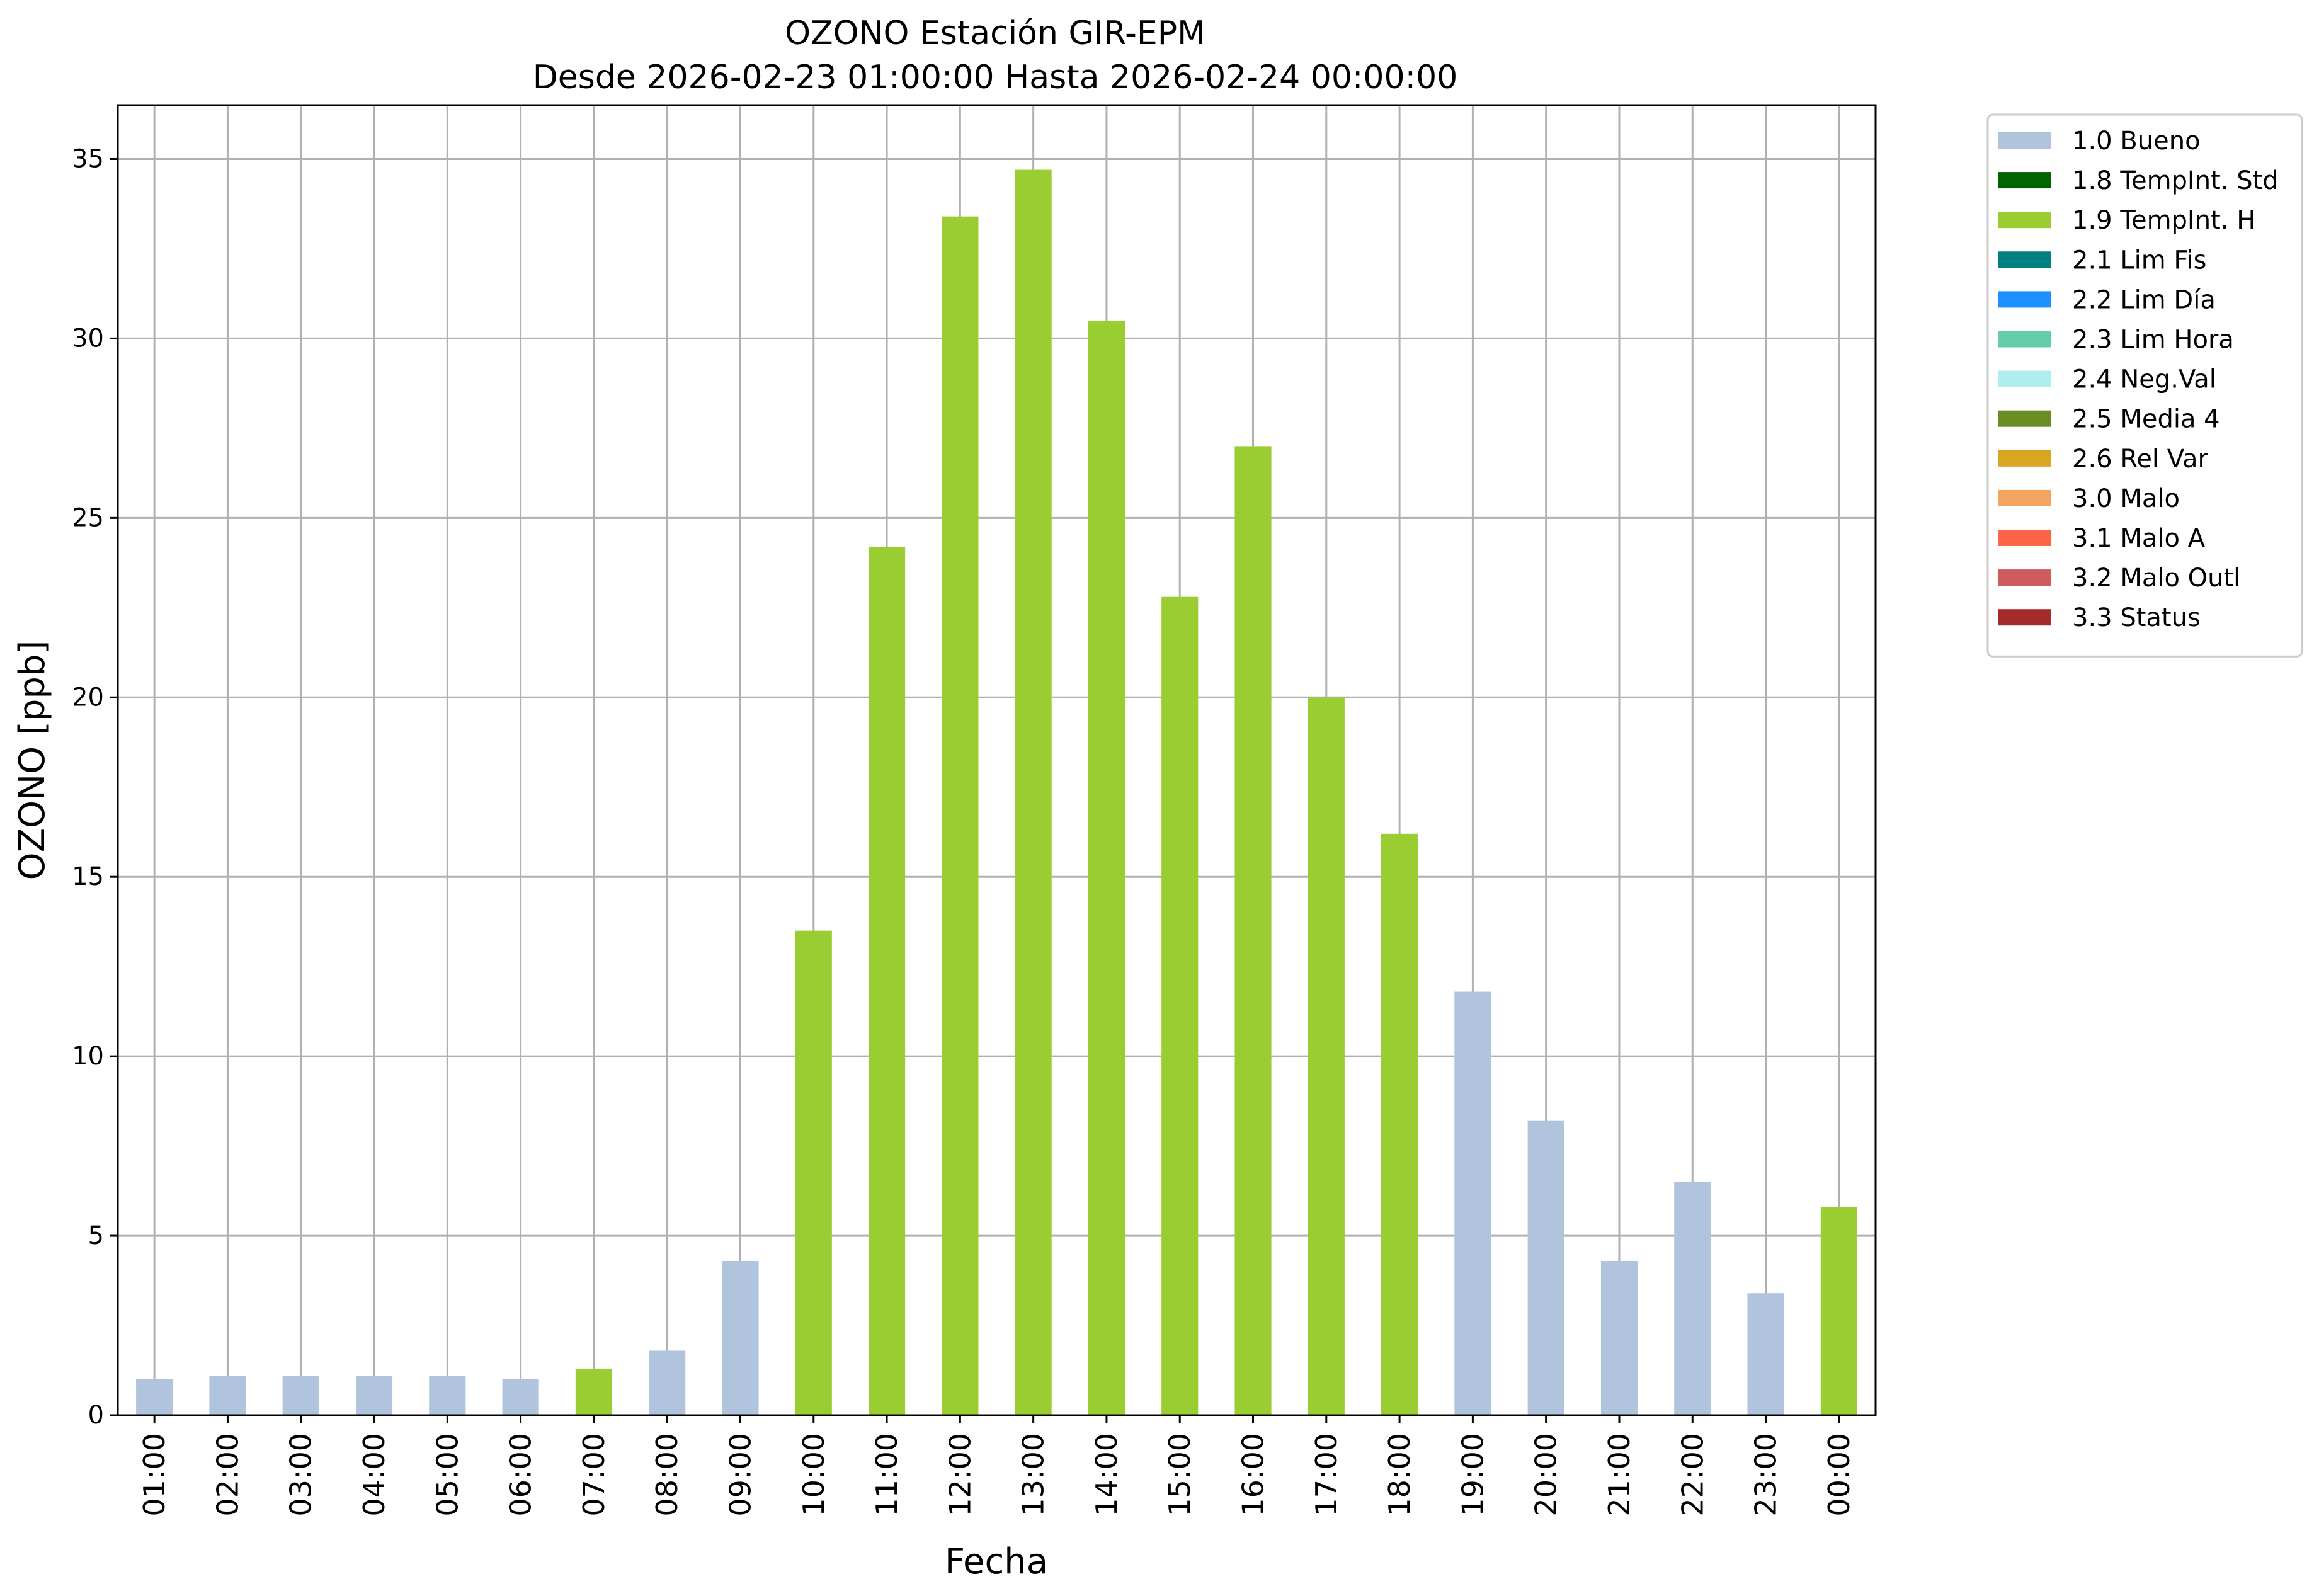 Image resolution: width=2319 pixels, height=1596 pixels. What do you see at coordinates (594, 1475) in the screenshot?
I see `x-tick-label: 07:00` at bounding box center [594, 1475].